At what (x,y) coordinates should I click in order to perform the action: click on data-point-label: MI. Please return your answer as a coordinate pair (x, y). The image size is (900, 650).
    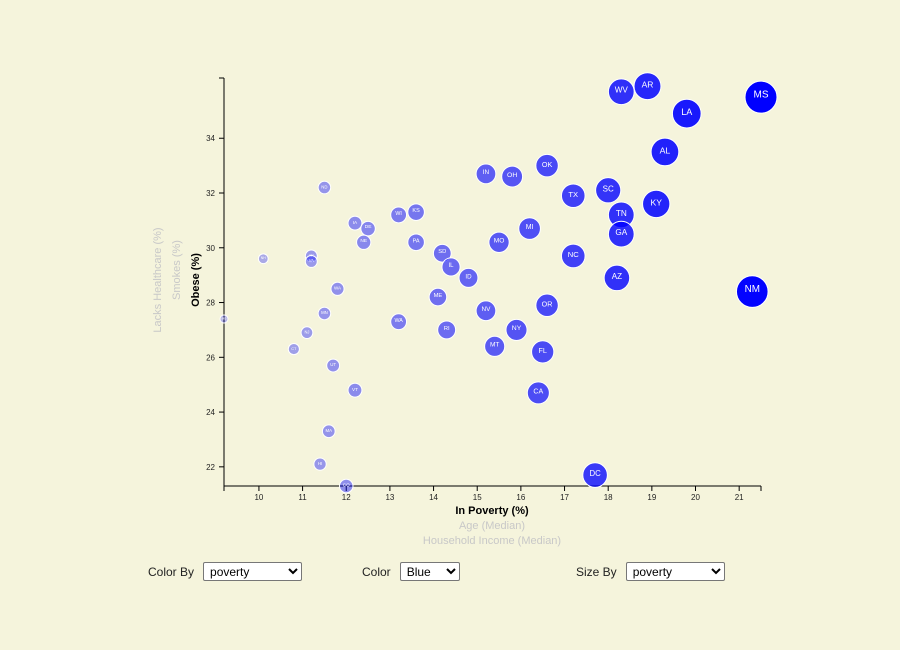
    Looking at the image, I should click on (530, 227).